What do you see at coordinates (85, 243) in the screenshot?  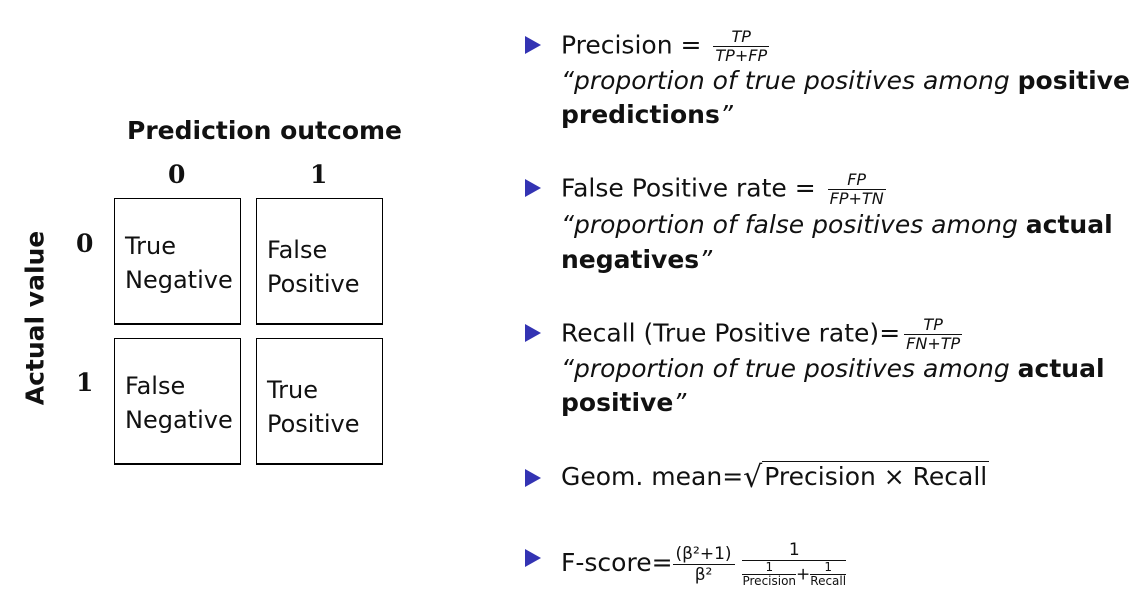 I see `row-label-0: 0` at bounding box center [85, 243].